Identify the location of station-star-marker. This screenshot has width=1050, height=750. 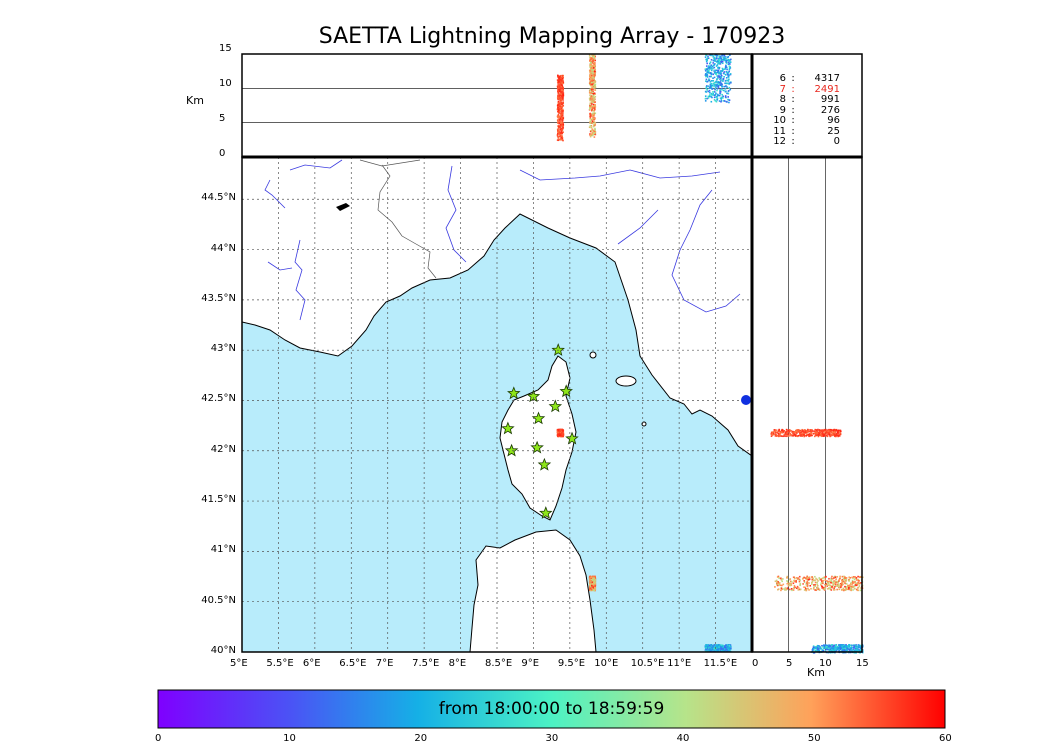
(538, 418).